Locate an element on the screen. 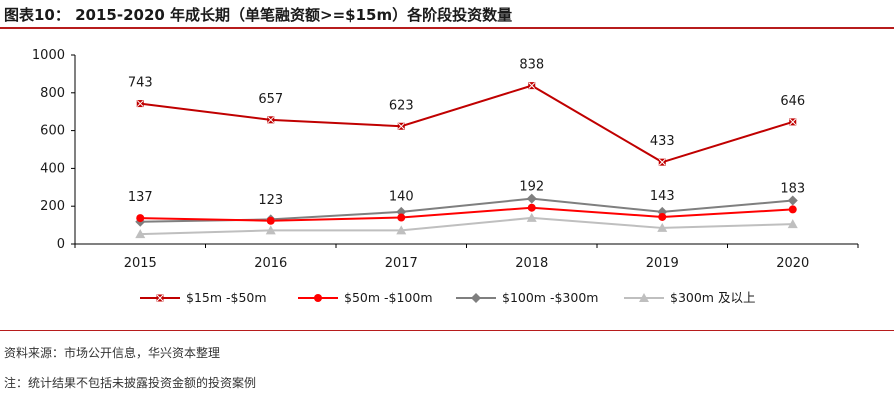 This screenshot has height=402, width=894. data-point-s2-2020 is located at coordinates (792, 209).